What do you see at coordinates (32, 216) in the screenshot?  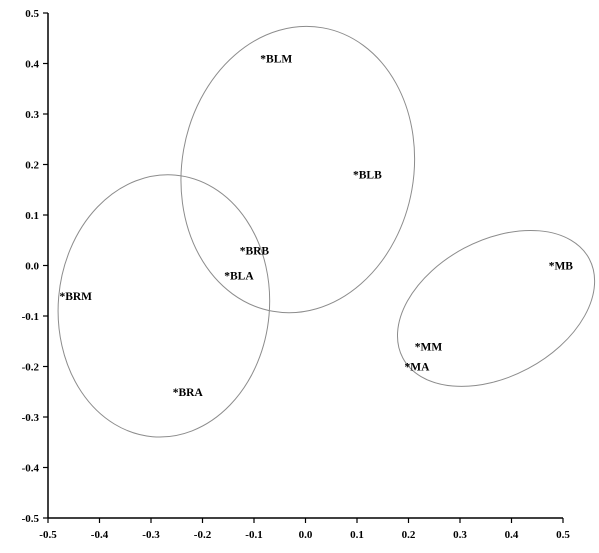 I see `y-tick-label: 0.1` at bounding box center [32, 216].